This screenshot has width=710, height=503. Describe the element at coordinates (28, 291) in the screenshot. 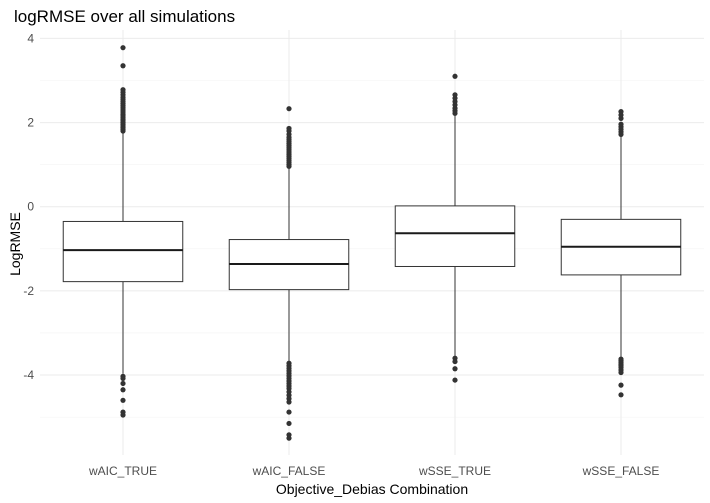

I see `y-tick-label: -2` at that location.